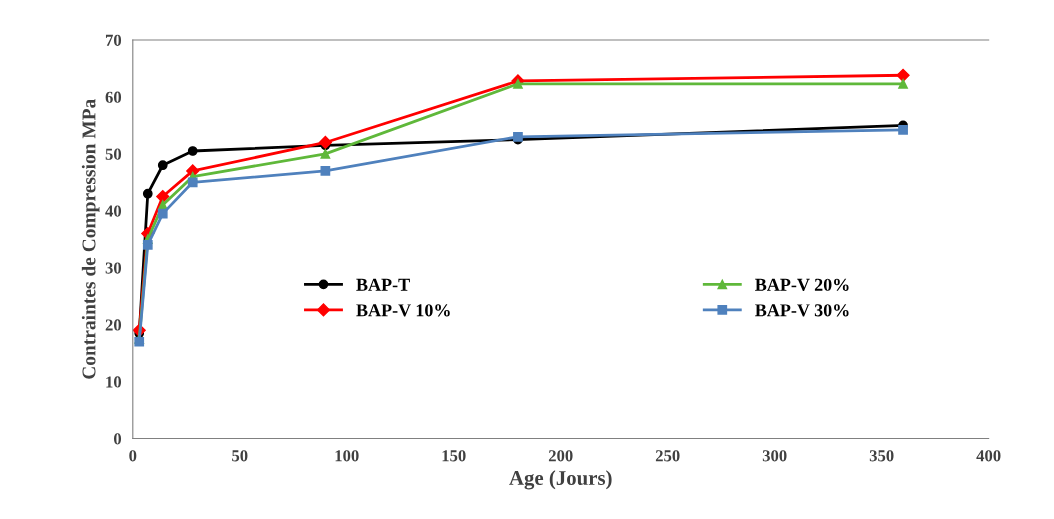 The width and height of the screenshot is (1054, 519). I want to click on y-tick-label: 70, so click(113, 40).